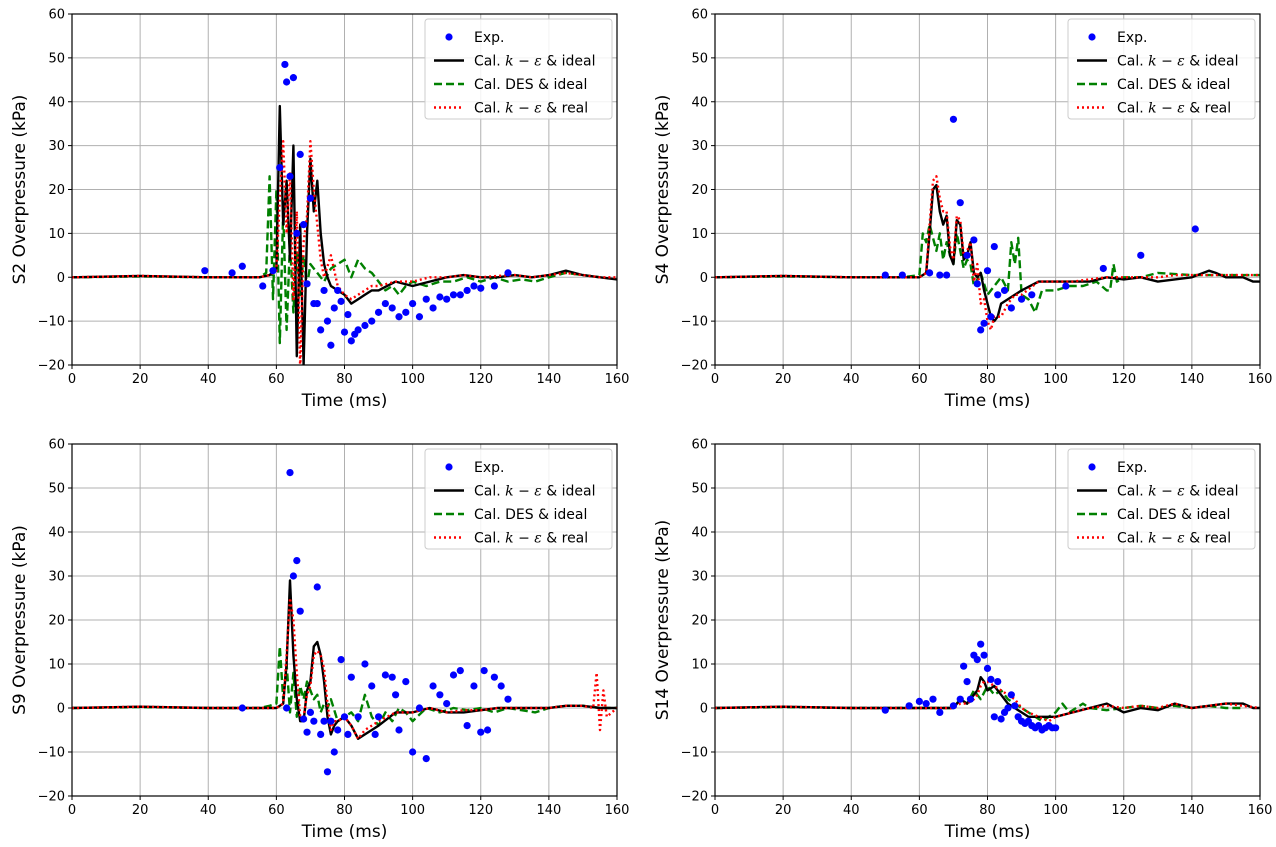 The image size is (1276, 847). I want to click on legend-marker-exp, so click(449, 37).